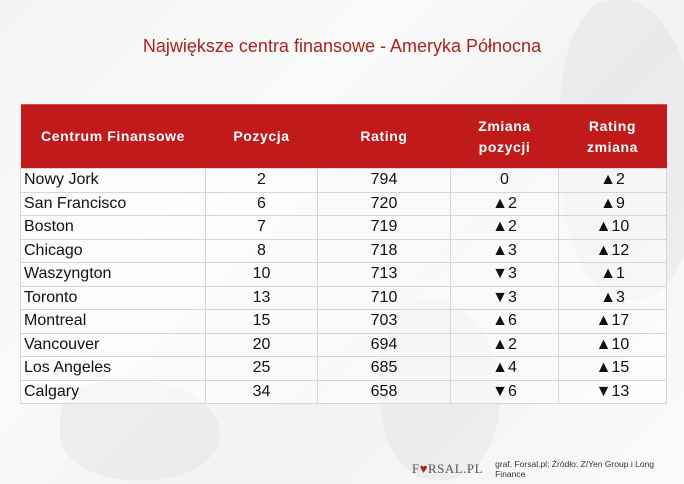  I want to click on cell-rating-zmiana: ▲9, so click(612, 203).